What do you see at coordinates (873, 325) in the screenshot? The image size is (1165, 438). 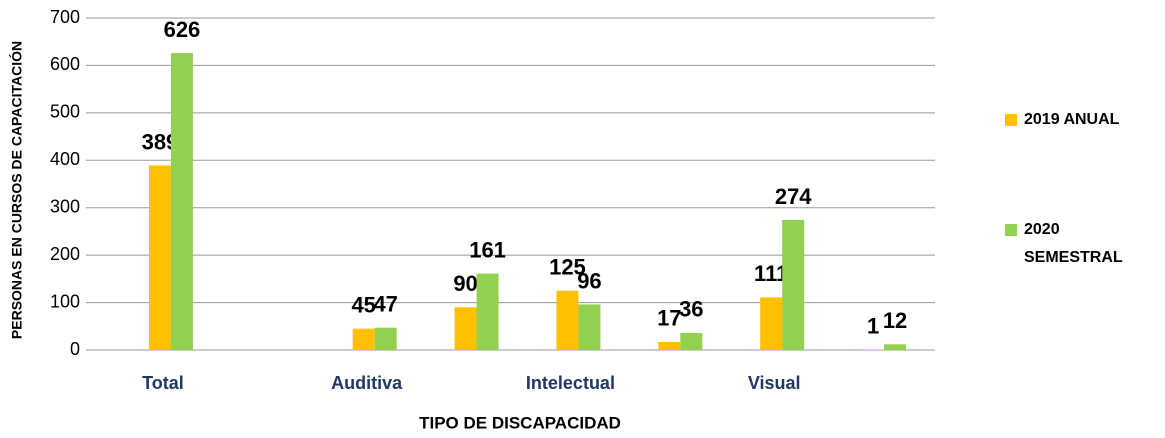 I see `data-label: 1` at bounding box center [873, 325].